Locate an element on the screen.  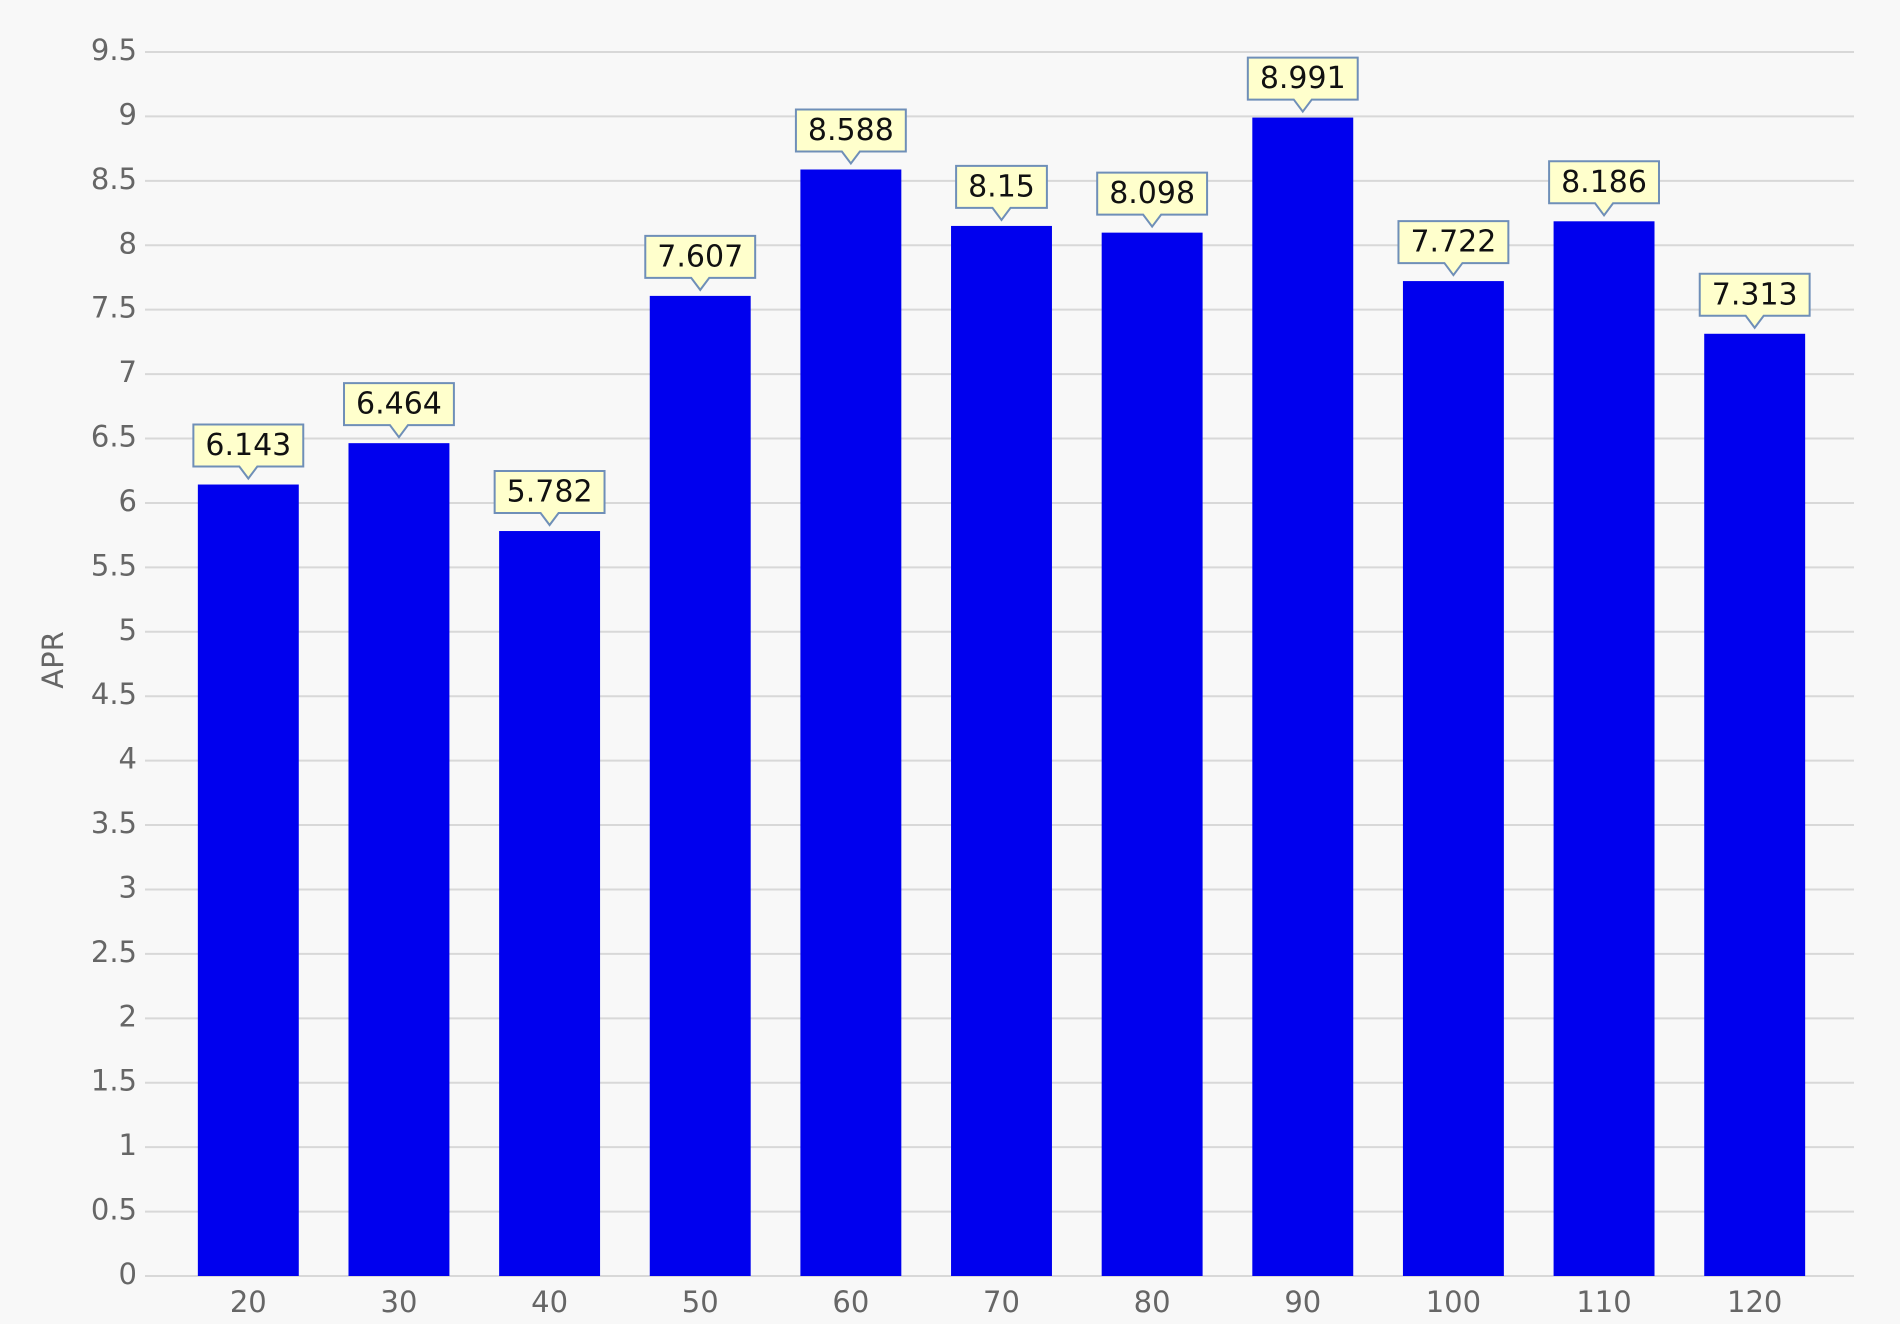
x-tick-label: 70 is located at coordinates (1001, 1302).